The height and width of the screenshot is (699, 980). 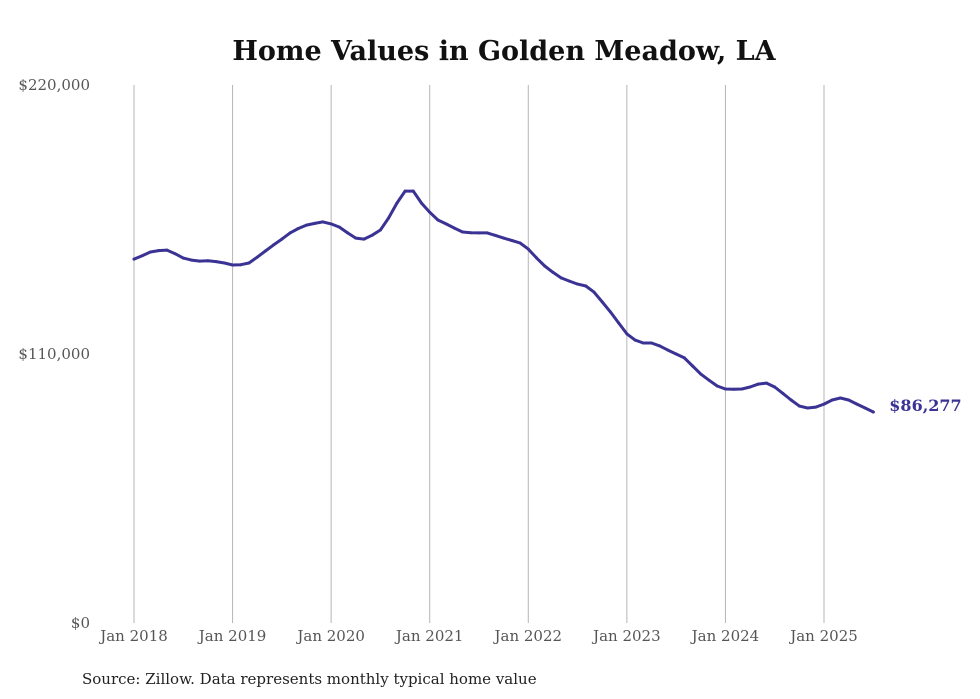 I want to click on x-tick-label: Jan 2020, so click(x=330, y=636).